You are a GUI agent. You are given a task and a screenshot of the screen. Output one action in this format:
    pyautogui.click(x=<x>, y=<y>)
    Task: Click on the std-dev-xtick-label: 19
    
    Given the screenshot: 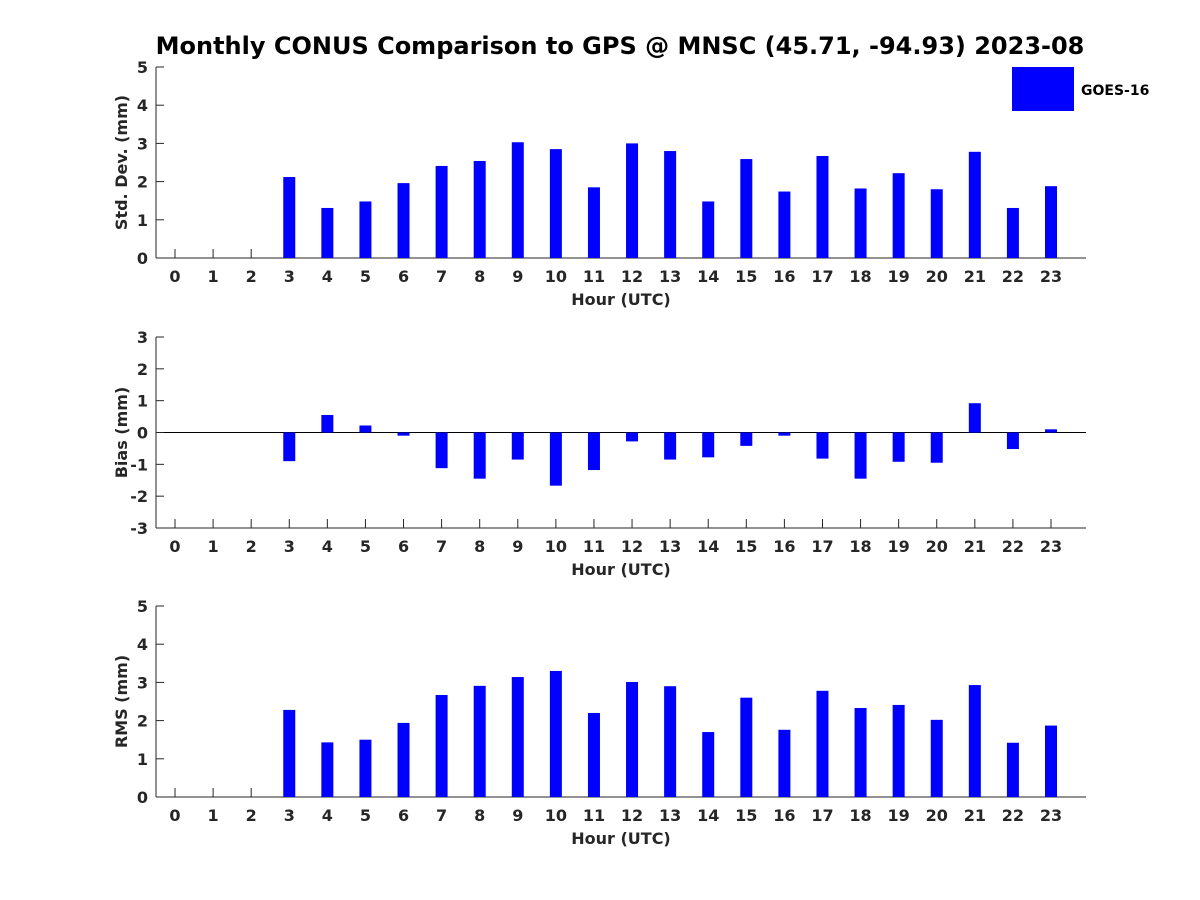 What is the action you would take?
    pyautogui.click(x=899, y=276)
    